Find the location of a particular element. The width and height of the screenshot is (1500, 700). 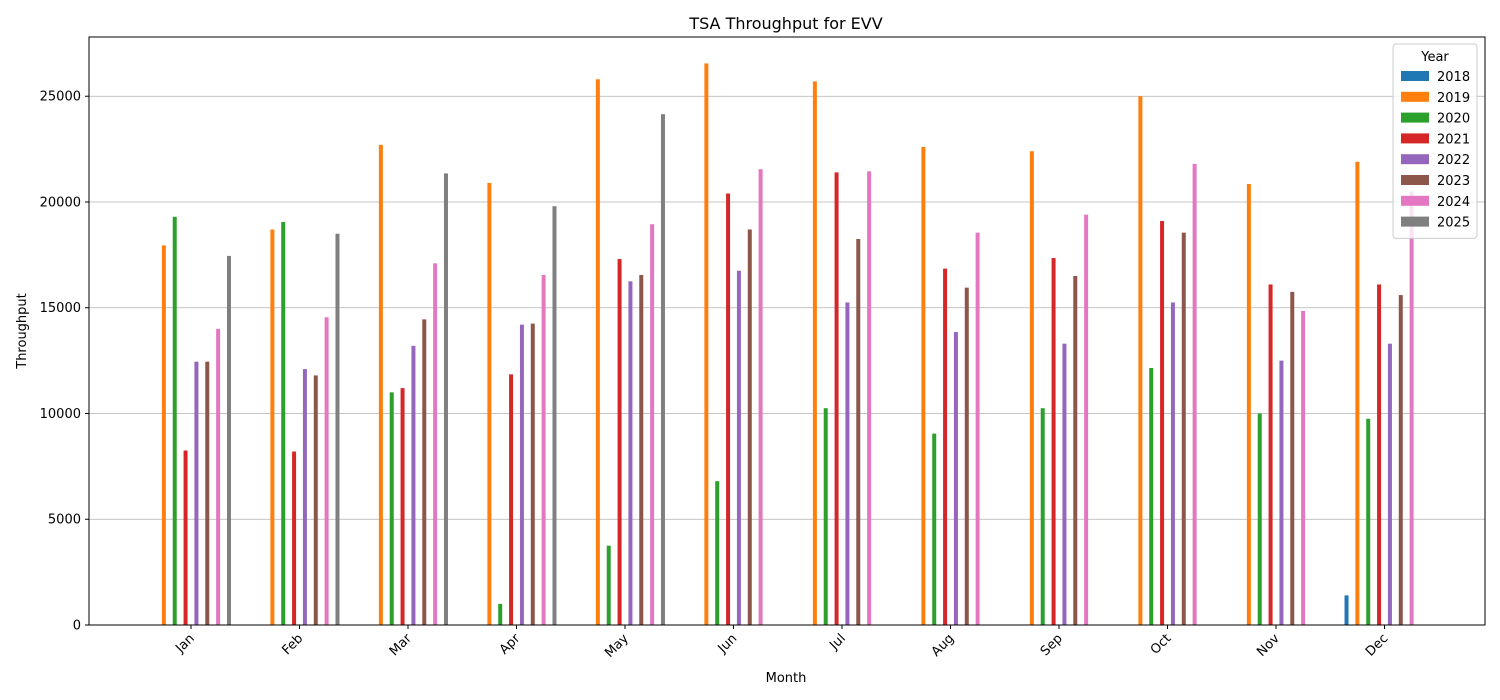

bar-oct-2019 is located at coordinates (1140, 360).